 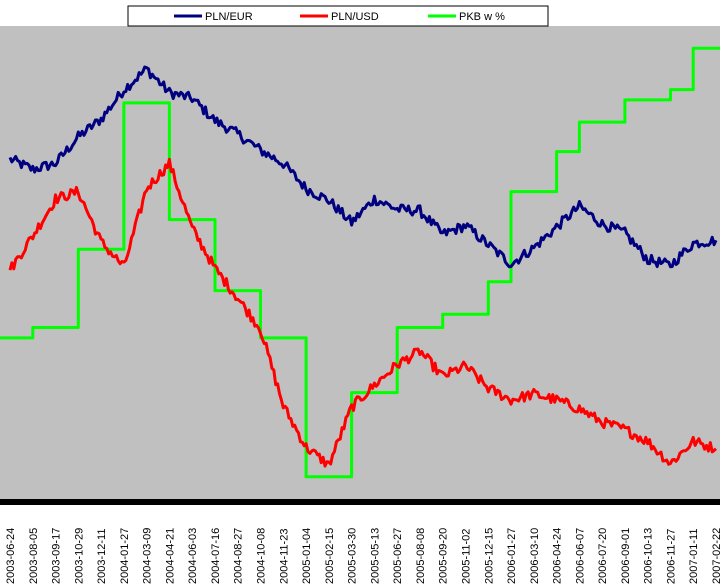 What do you see at coordinates (353, 556) in the screenshot?
I see `x-tick-label: 2005-03-30` at bounding box center [353, 556].